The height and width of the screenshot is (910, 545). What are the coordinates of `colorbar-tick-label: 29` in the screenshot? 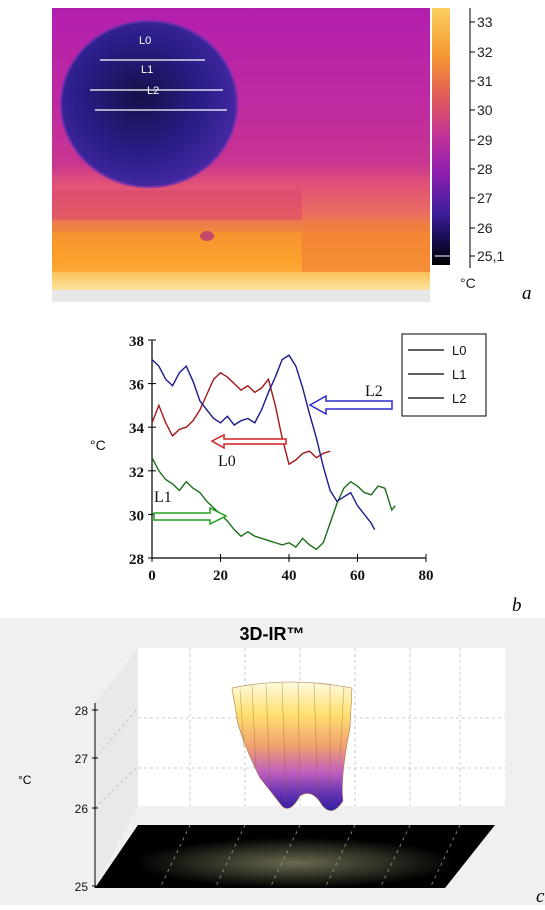 It's located at (485, 140).